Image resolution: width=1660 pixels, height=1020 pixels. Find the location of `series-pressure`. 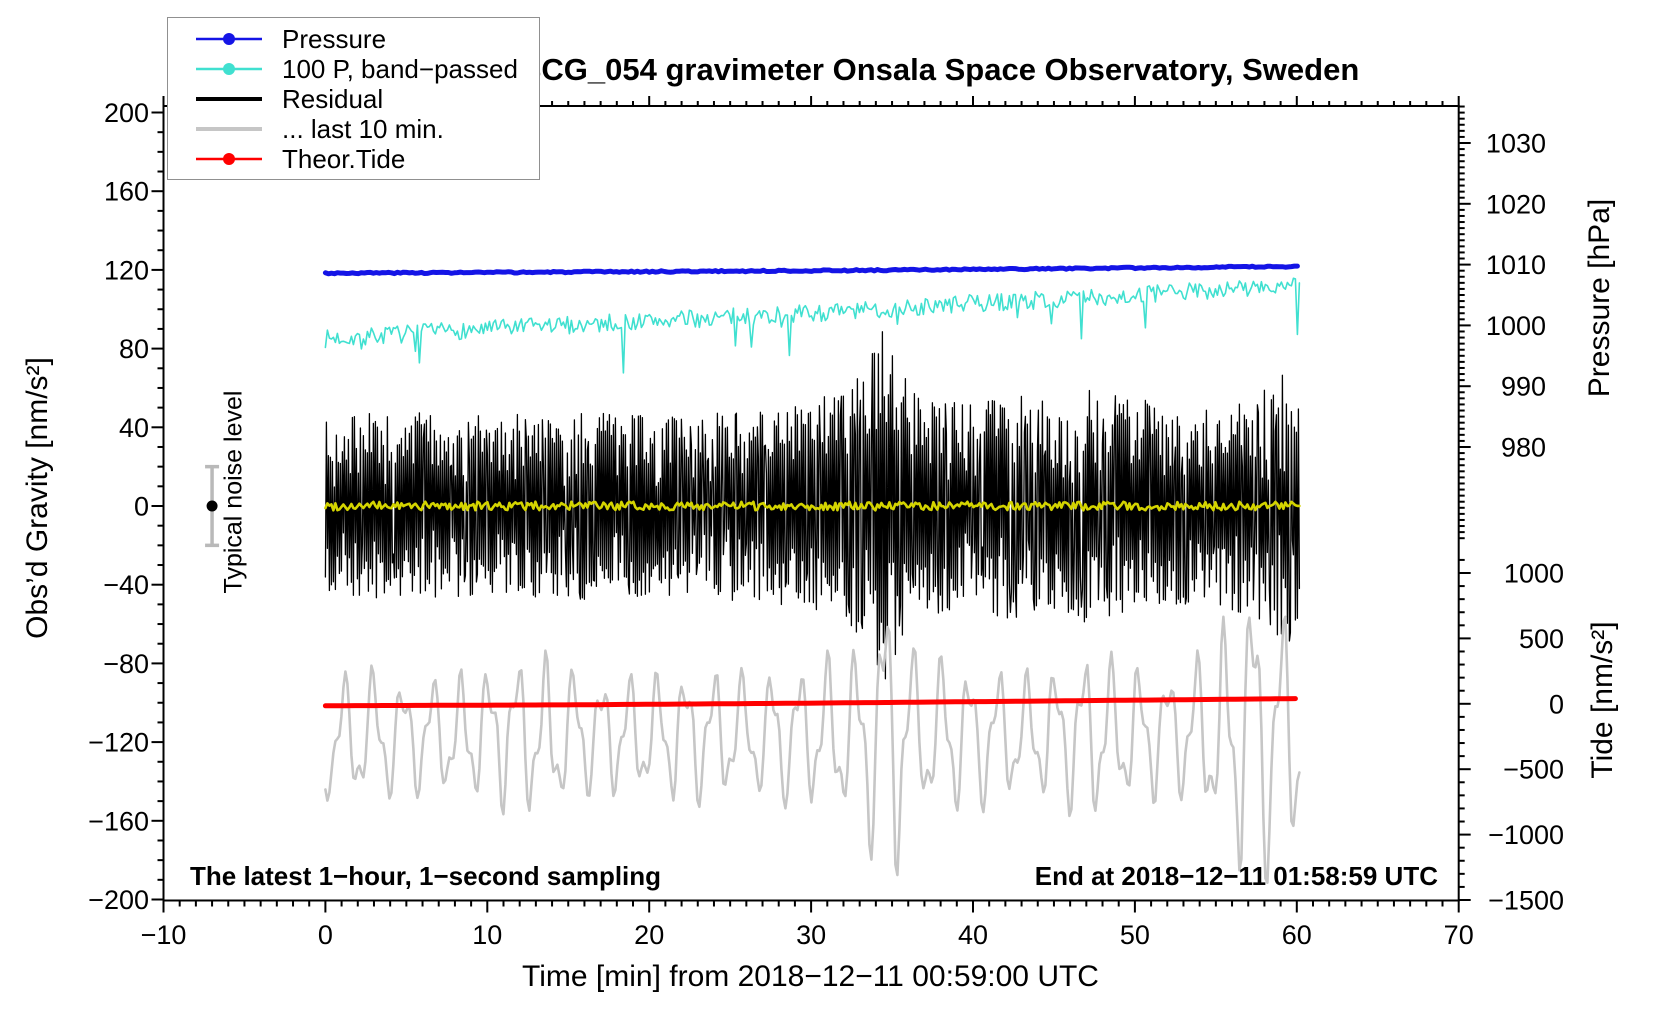

series-pressure is located at coordinates (811, 270).